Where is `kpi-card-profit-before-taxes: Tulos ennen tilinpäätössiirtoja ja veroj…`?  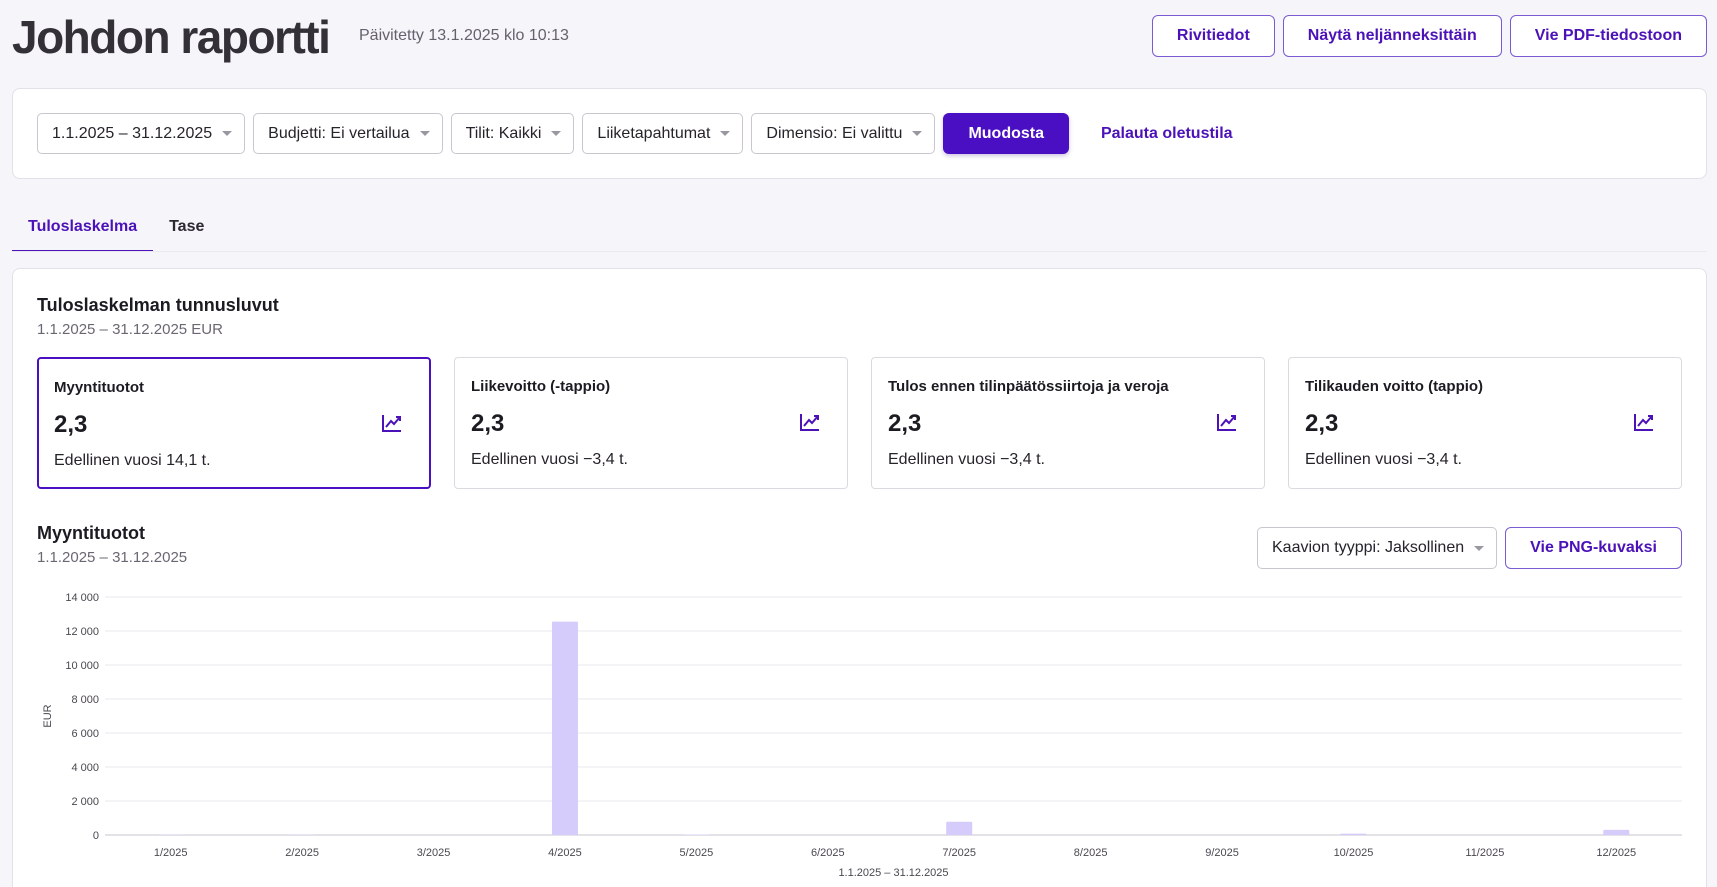 kpi-card-profit-before-taxes: Tulos ennen tilinpäätössiirtoja ja veroj… is located at coordinates (1068, 423).